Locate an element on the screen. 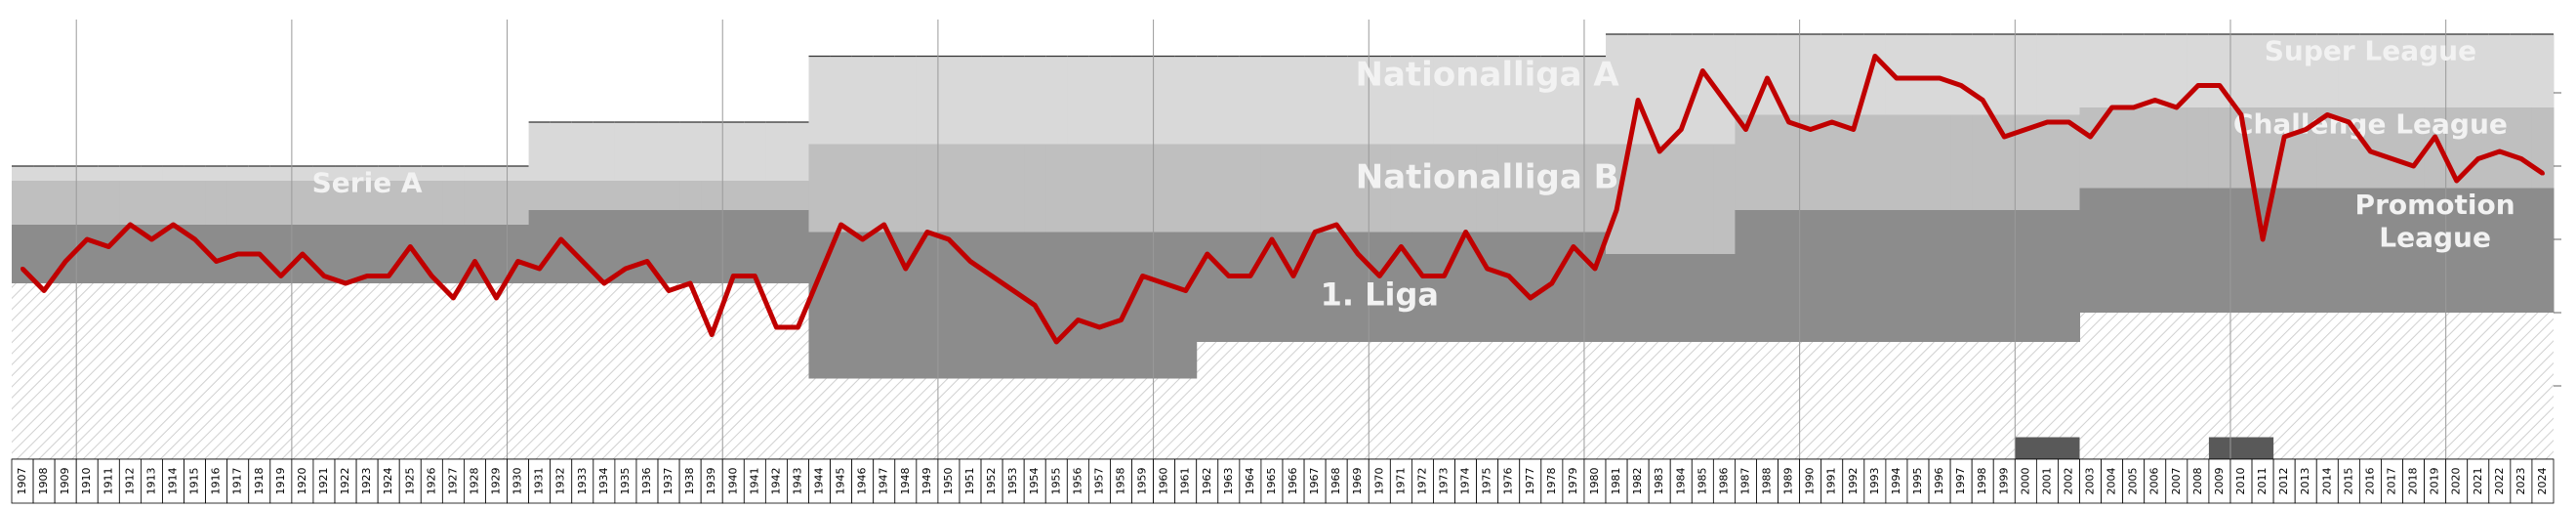 This screenshot has height=509, width=2576. x-tick-label: 1921 is located at coordinates (323, 481).